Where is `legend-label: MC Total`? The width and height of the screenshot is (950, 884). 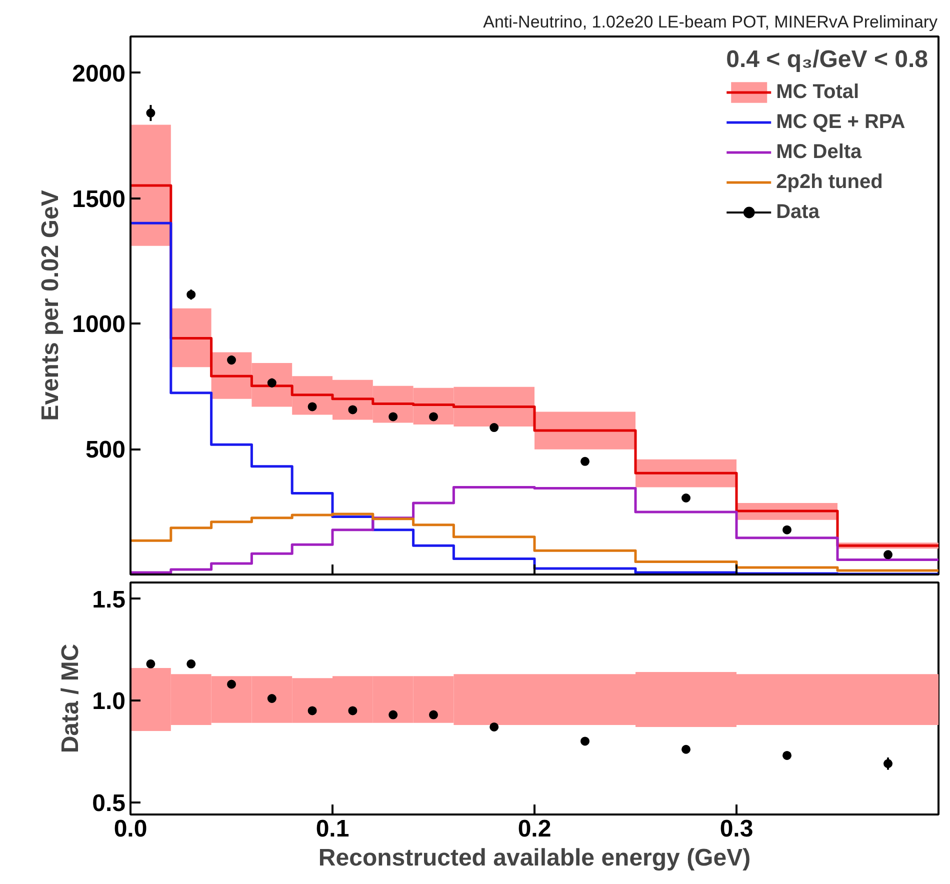 legend-label: MC Total is located at coordinates (818, 92).